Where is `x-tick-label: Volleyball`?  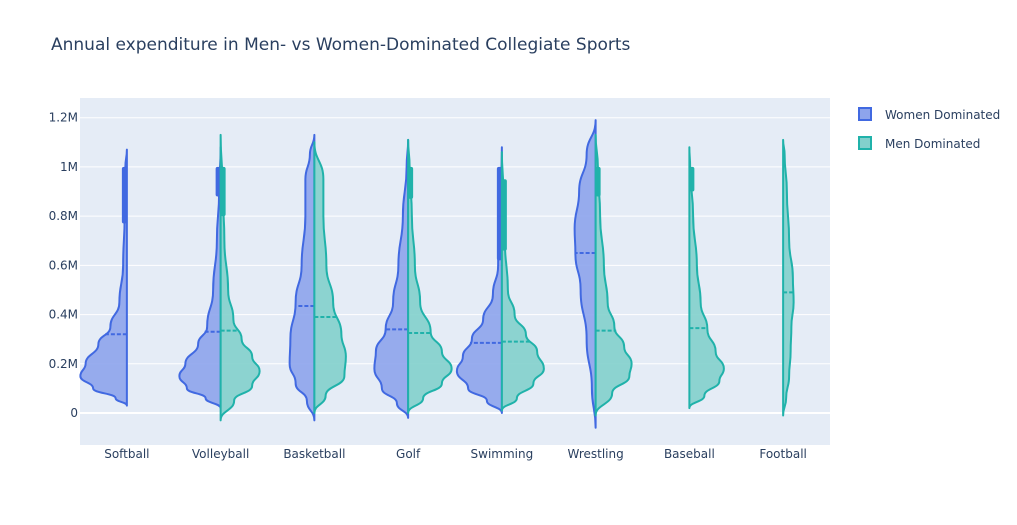
x-tick-label: Volleyball is located at coordinates (220, 454).